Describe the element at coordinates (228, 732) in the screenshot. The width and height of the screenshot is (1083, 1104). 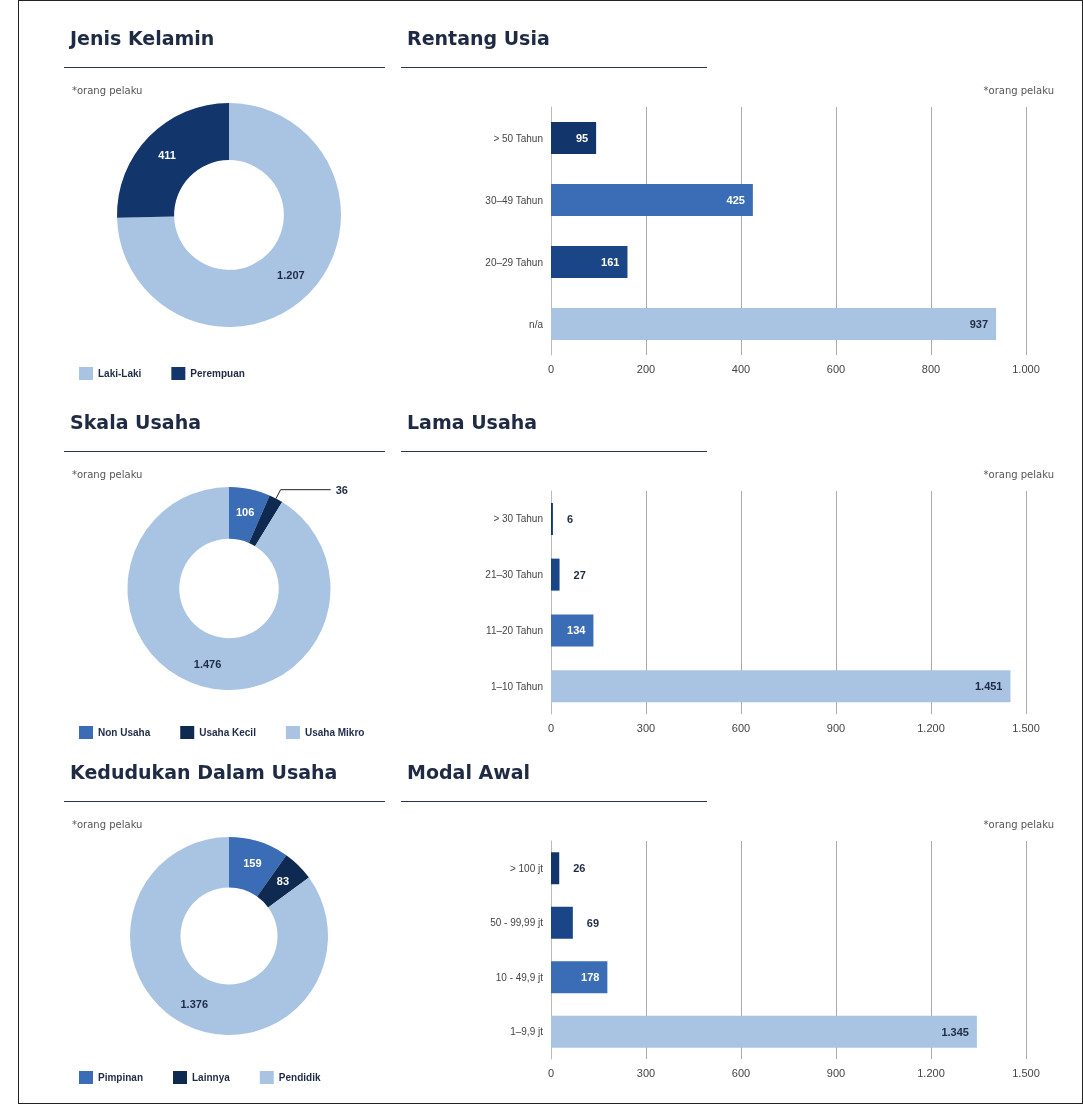
I see `legend-label: Usaha Kecil` at that location.